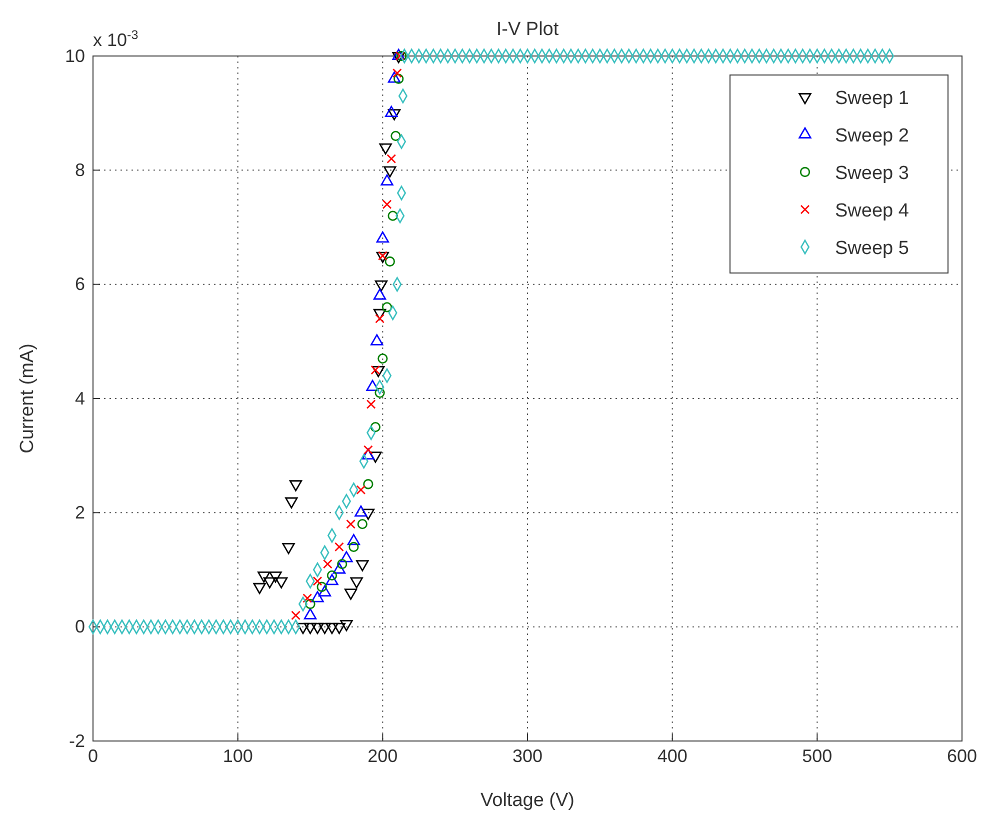  Describe the element at coordinates (672, 756) in the screenshot. I see `x-tick-label: 400` at that location.